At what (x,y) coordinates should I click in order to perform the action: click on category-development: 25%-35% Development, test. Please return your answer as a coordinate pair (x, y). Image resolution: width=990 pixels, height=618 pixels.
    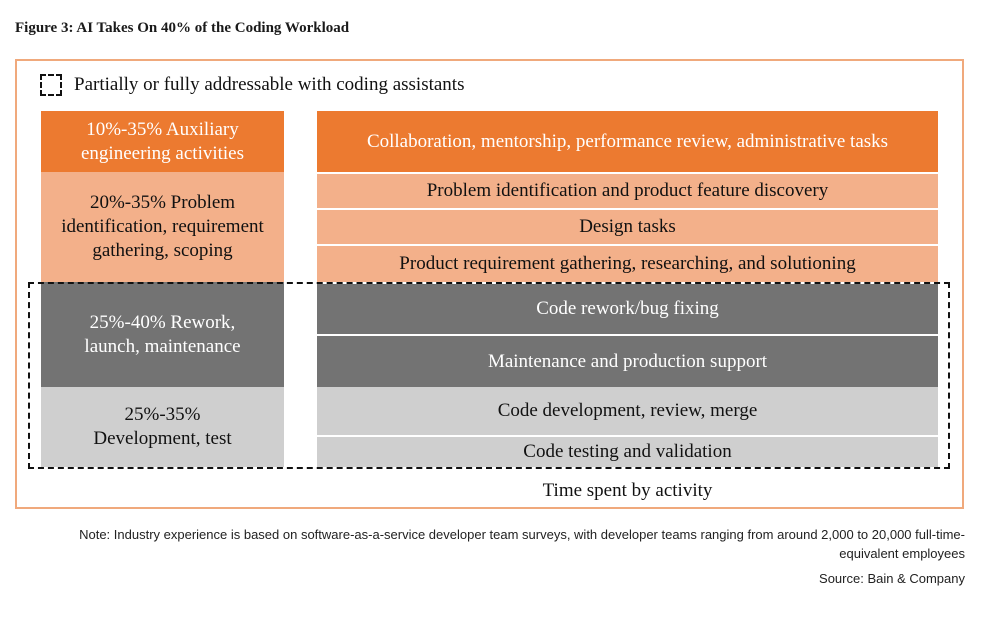
    Looking at the image, I should click on (162, 427).